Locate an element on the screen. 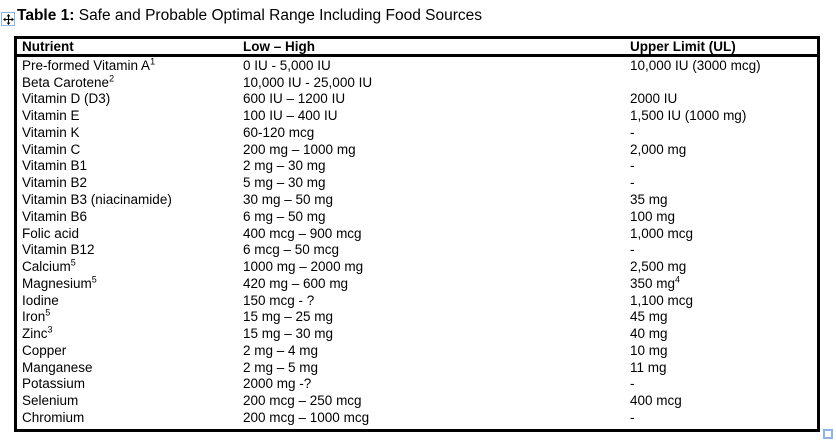 The image size is (836, 440). nutrient-cell: Magnesium5 is located at coordinates (59, 283).